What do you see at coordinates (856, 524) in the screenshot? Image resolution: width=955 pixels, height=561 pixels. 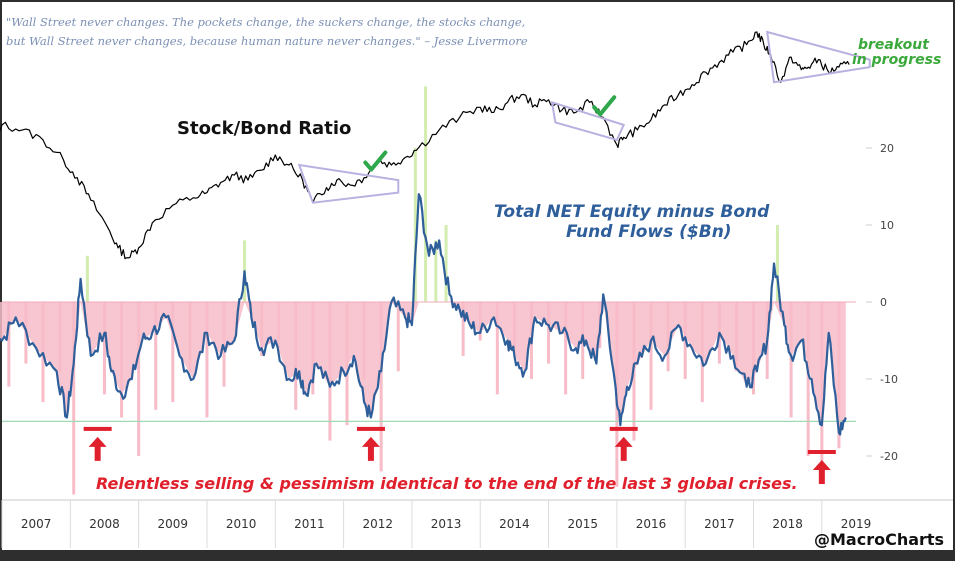 I see `x-tick-label: 2019` at bounding box center [856, 524].